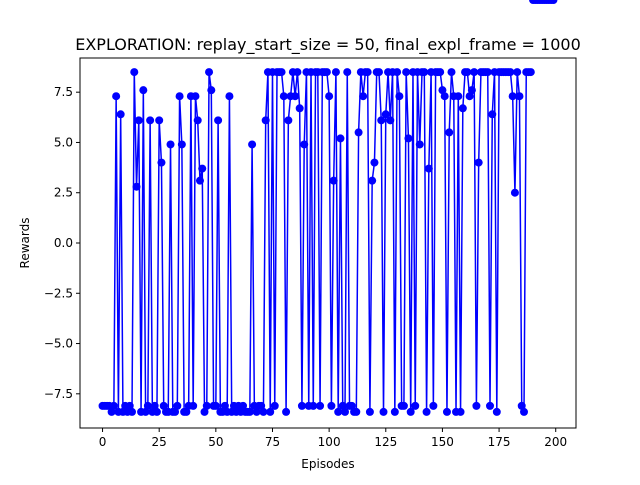  What do you see at coordinates (159, 442) in the screenshot?
I see `x-tick-label: 25` at bounding box center [159, 442].